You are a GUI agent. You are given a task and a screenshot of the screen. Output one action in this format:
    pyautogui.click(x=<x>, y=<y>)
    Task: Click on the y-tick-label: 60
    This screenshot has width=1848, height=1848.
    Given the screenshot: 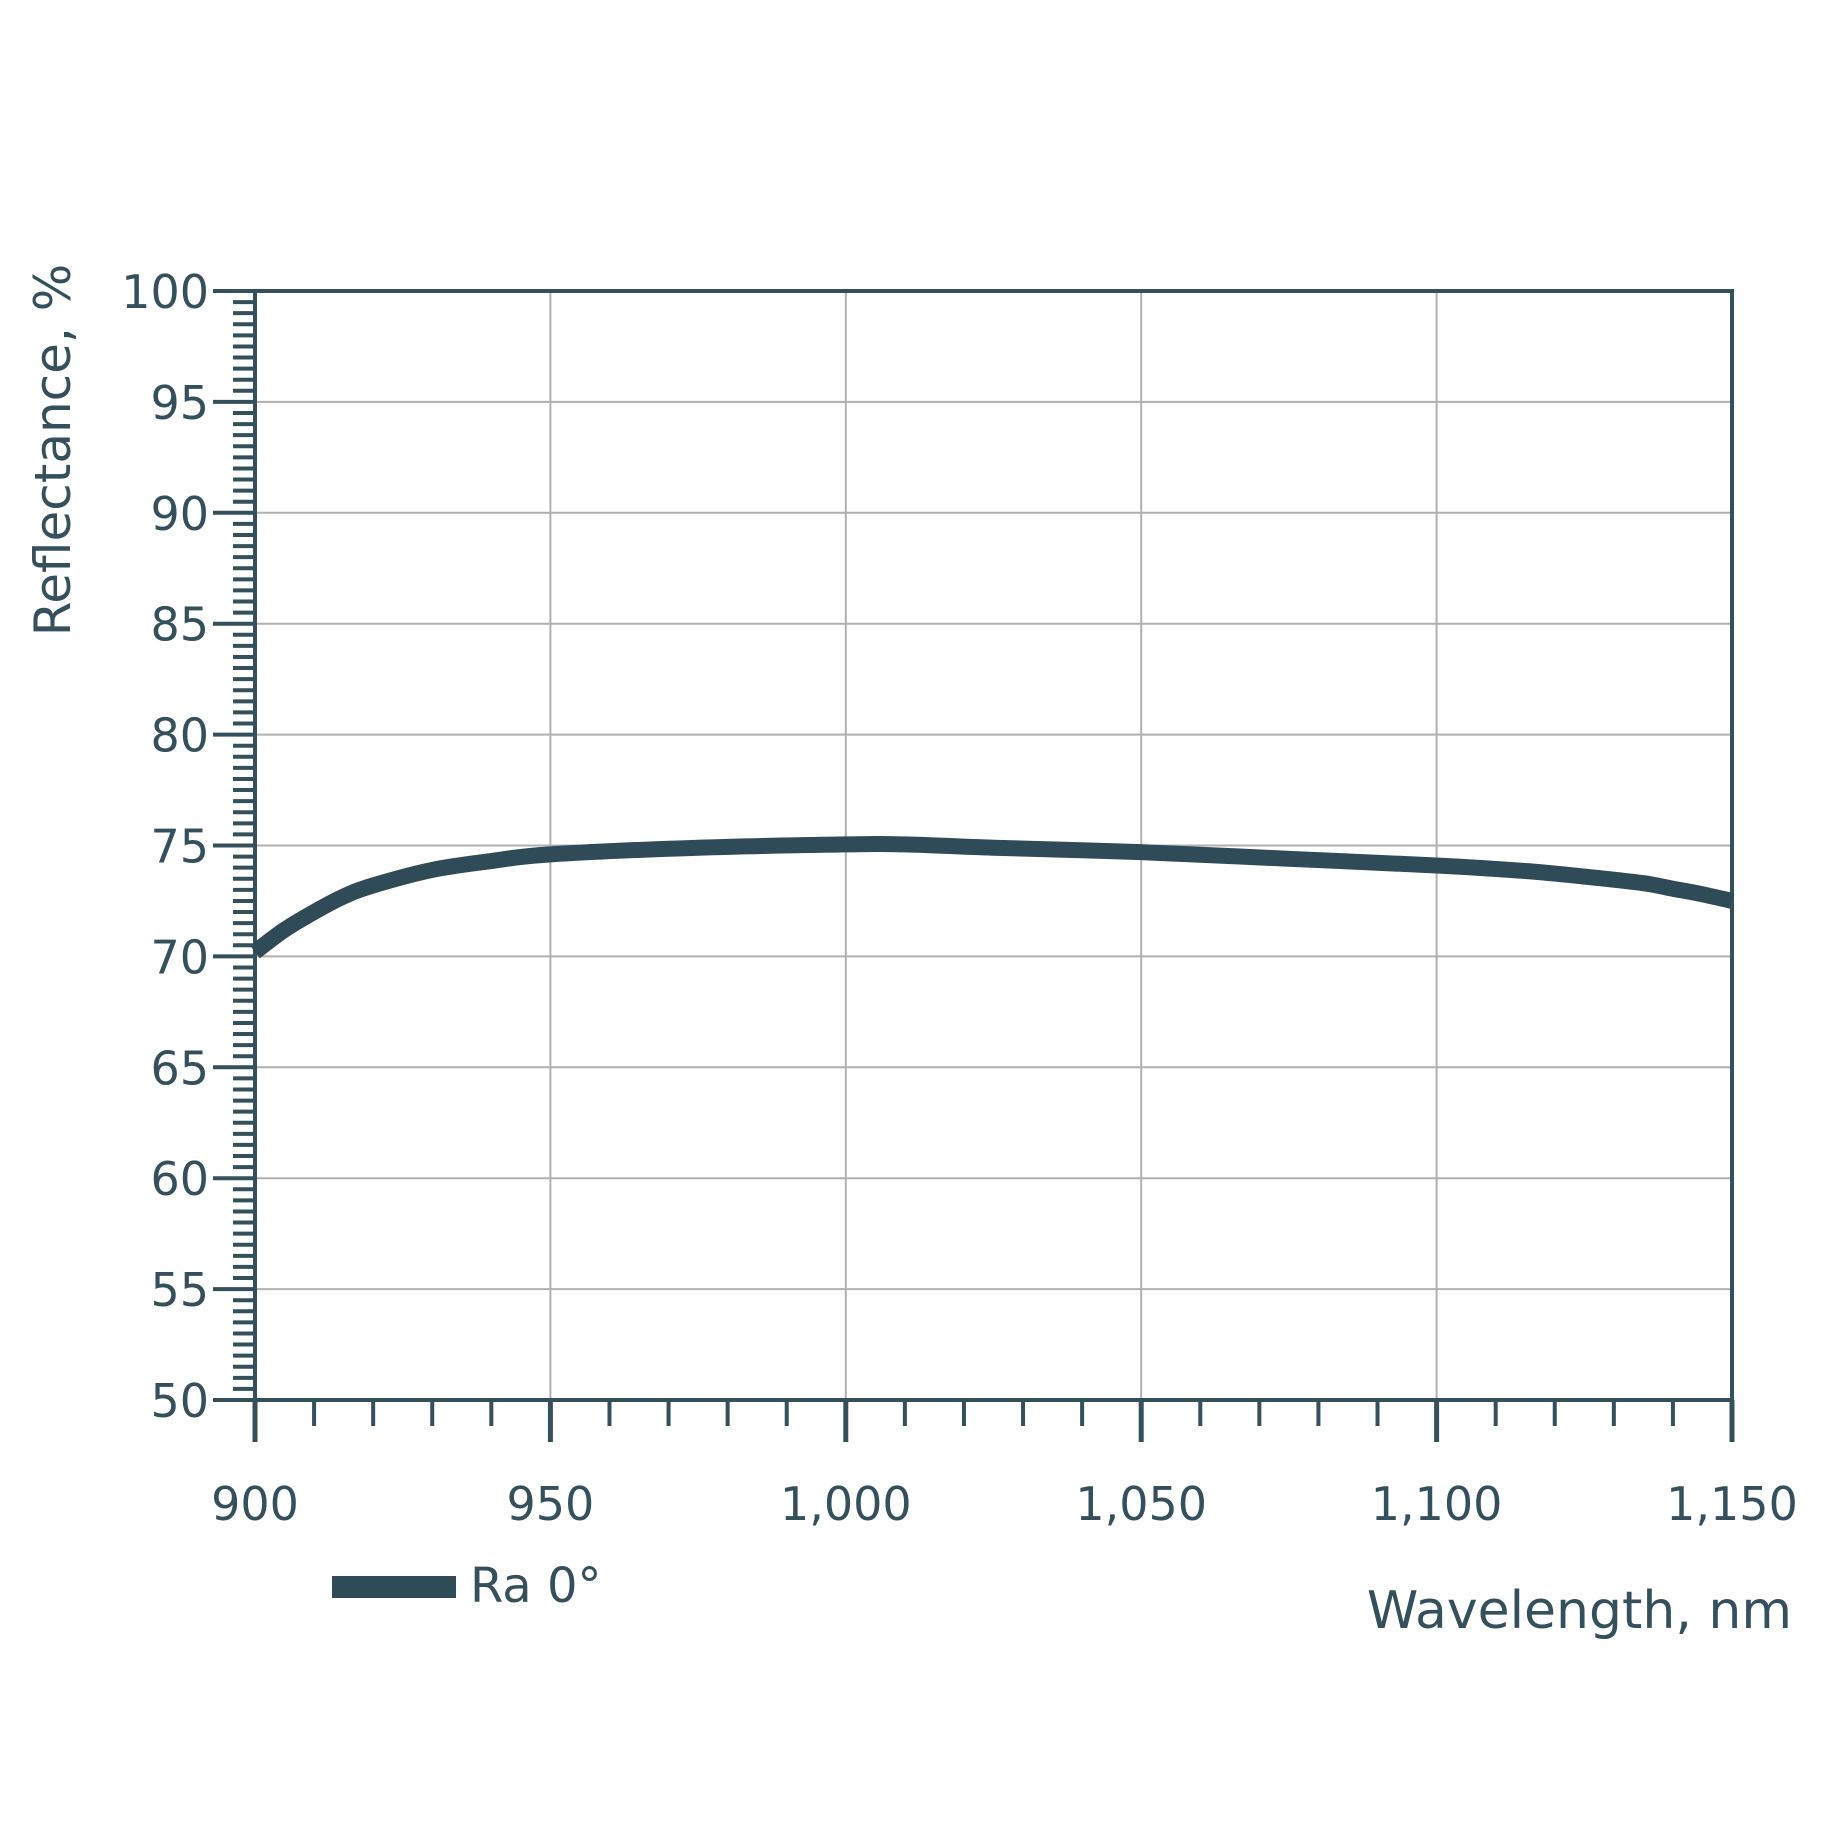 What is the action you would take?
    pyautogui.click(x=179, y=1179)
    